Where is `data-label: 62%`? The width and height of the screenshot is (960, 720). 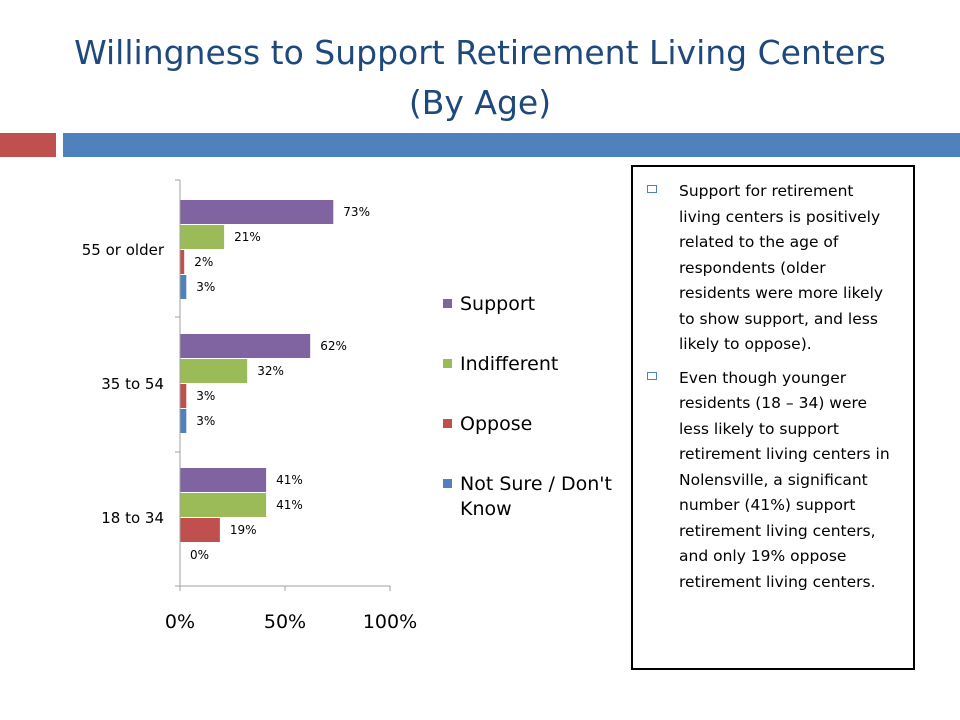 data-label: 62% is located at coordinates (333, 346).